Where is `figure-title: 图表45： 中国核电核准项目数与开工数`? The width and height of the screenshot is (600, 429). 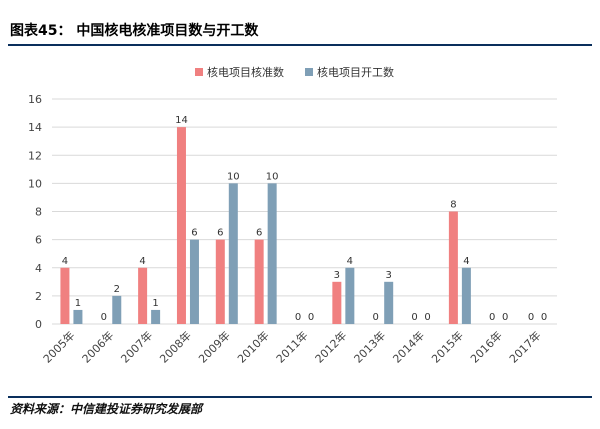 figure-title: 图表45： 中国核电核准项目数与开工数 is located at coordinates (134, 31).